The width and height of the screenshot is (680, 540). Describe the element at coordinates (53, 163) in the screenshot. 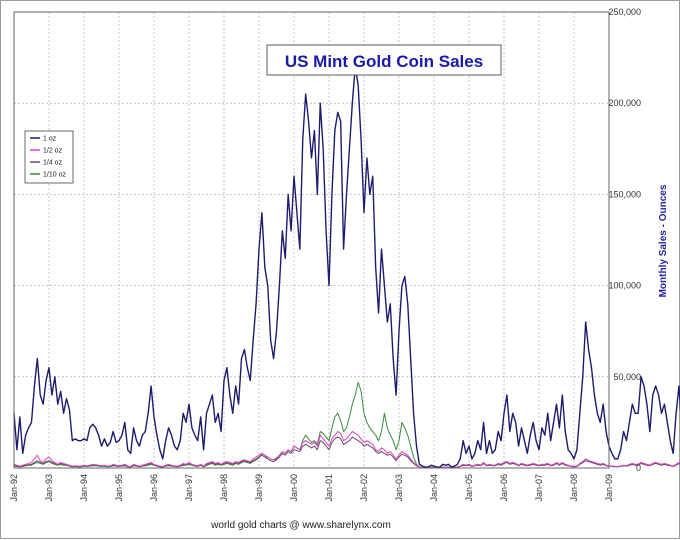

I see `legend-label: 1/4 oz` at that location.